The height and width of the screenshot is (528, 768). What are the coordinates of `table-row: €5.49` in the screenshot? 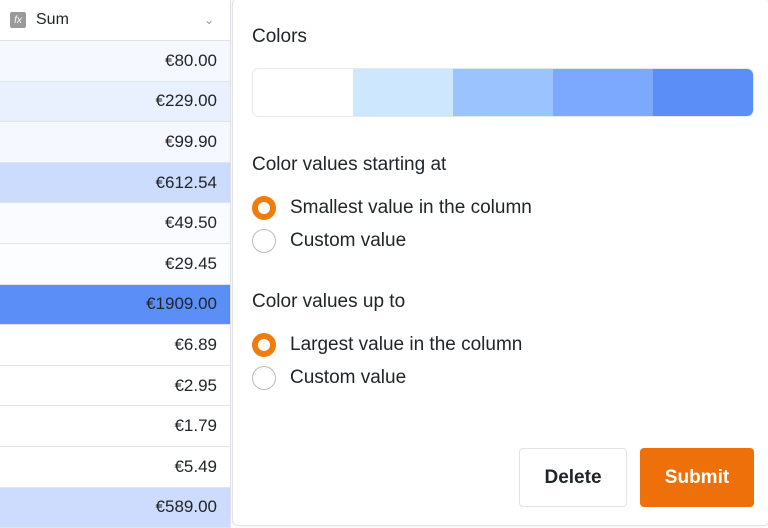 It's located at (115, 467).